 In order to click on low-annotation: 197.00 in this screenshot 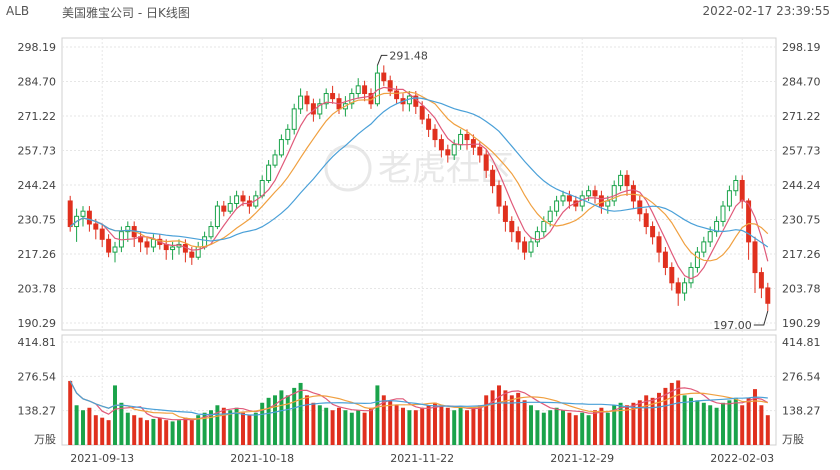, I will do `click(732, 325)`.